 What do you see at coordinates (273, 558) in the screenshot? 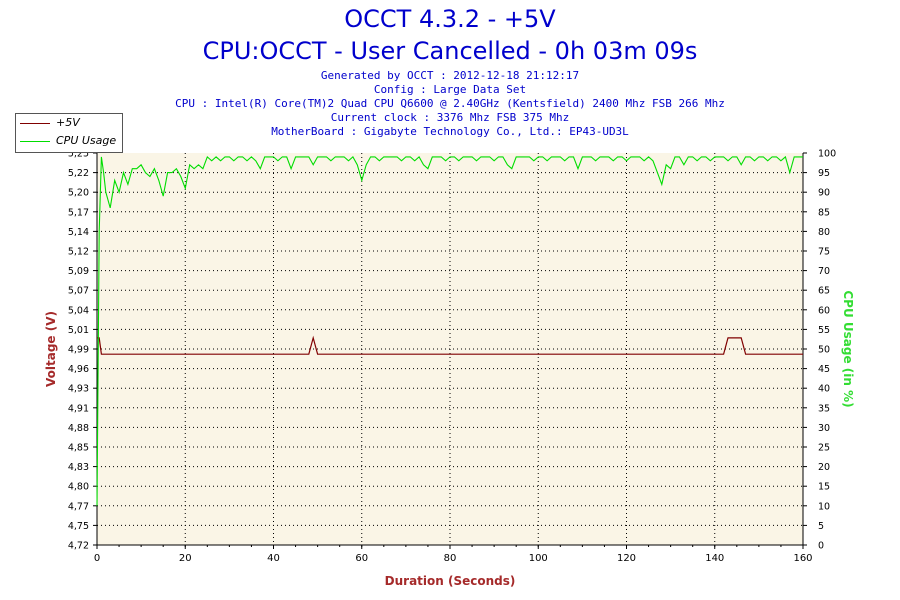
I see `x-tick-label: 40` at bounding box center [273, 558].